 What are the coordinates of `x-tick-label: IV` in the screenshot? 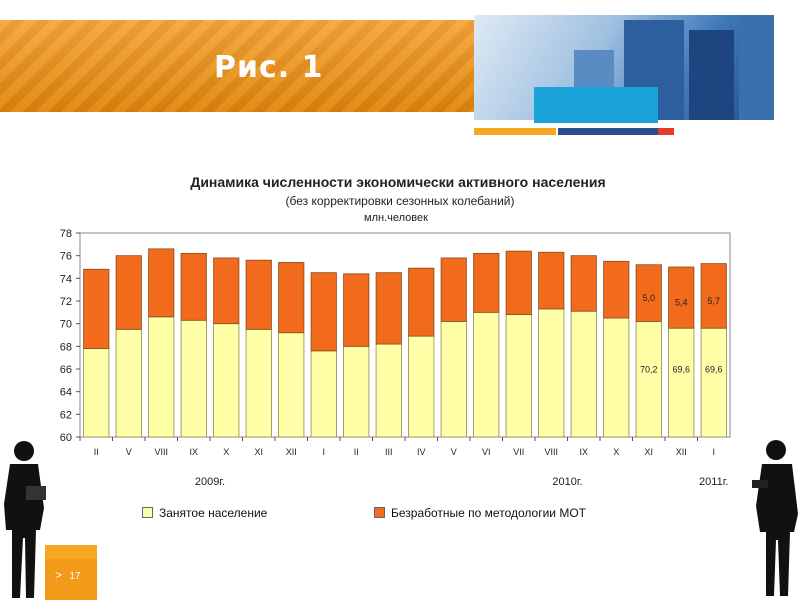 It's located at (421, 452).